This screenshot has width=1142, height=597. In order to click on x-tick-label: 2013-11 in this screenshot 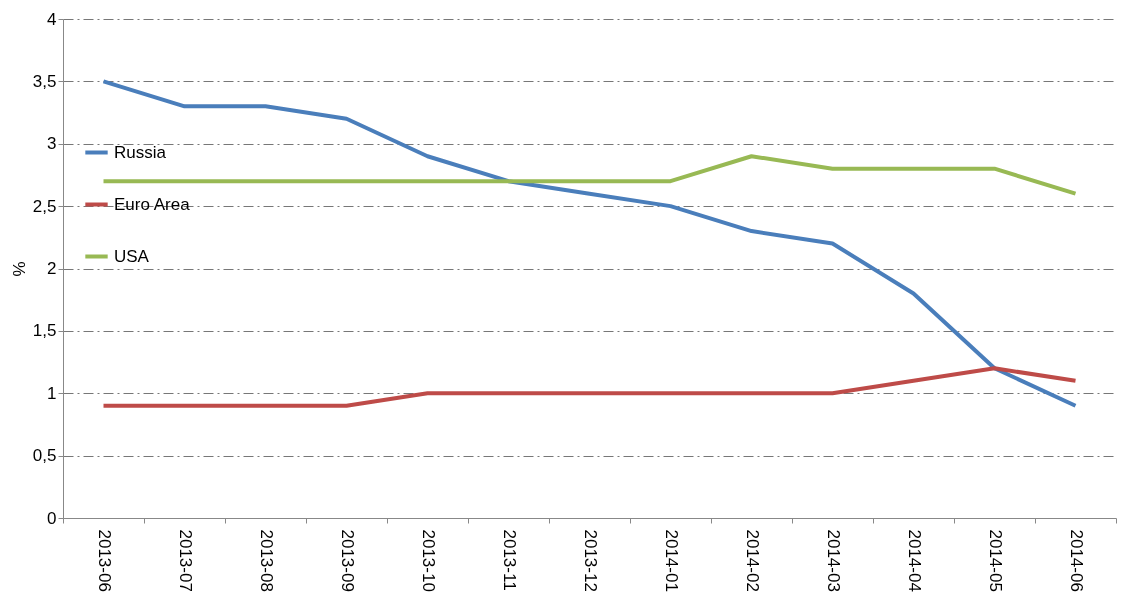, I will do `click(509, 560)`.